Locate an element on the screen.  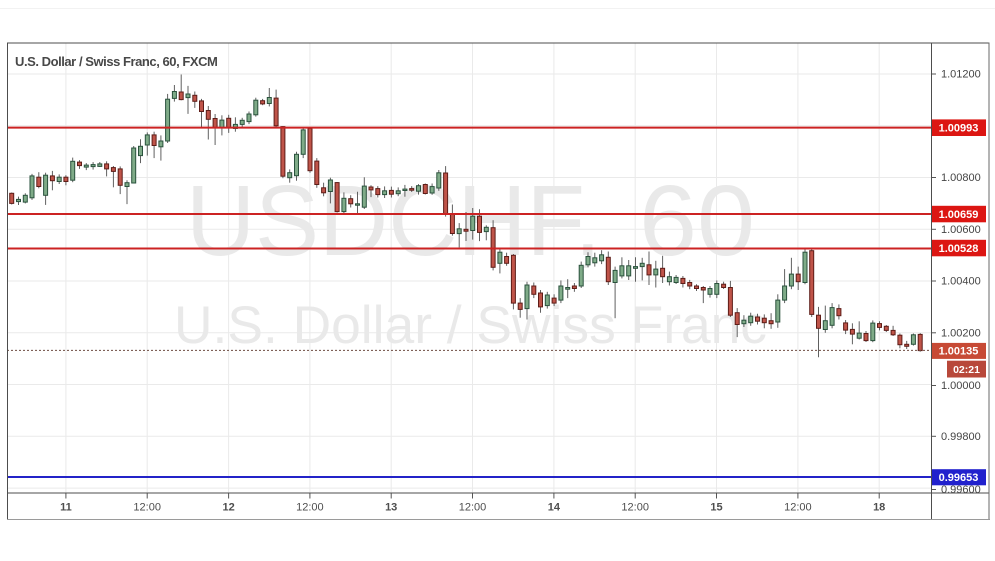
svg-text: 1.00993 is located at coordinates (959, 129).